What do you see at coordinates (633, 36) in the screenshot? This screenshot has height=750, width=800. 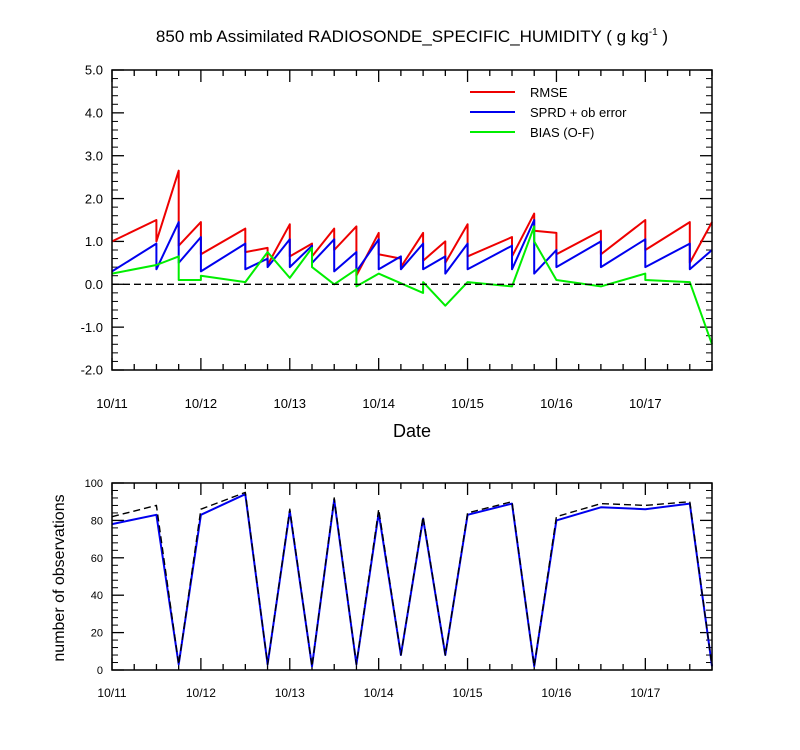 I see `chart-title-units: g kg` at bounding box center [633, 36].